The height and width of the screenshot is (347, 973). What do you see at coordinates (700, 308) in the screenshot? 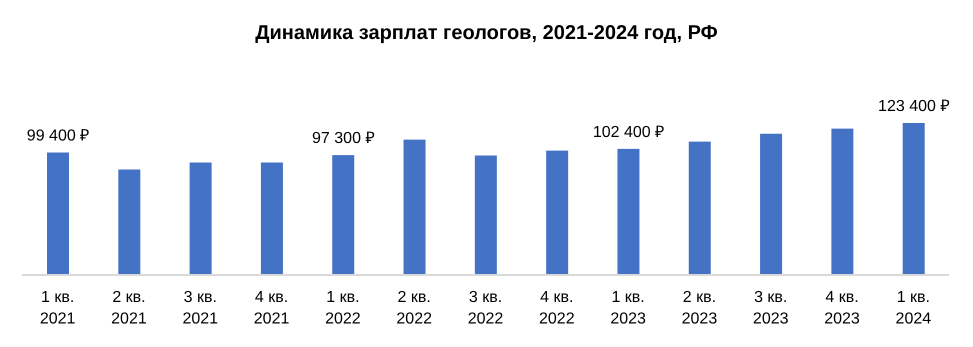
I see `x-tick-label: 2 кв. 2023` at bounding box center [700, 308].